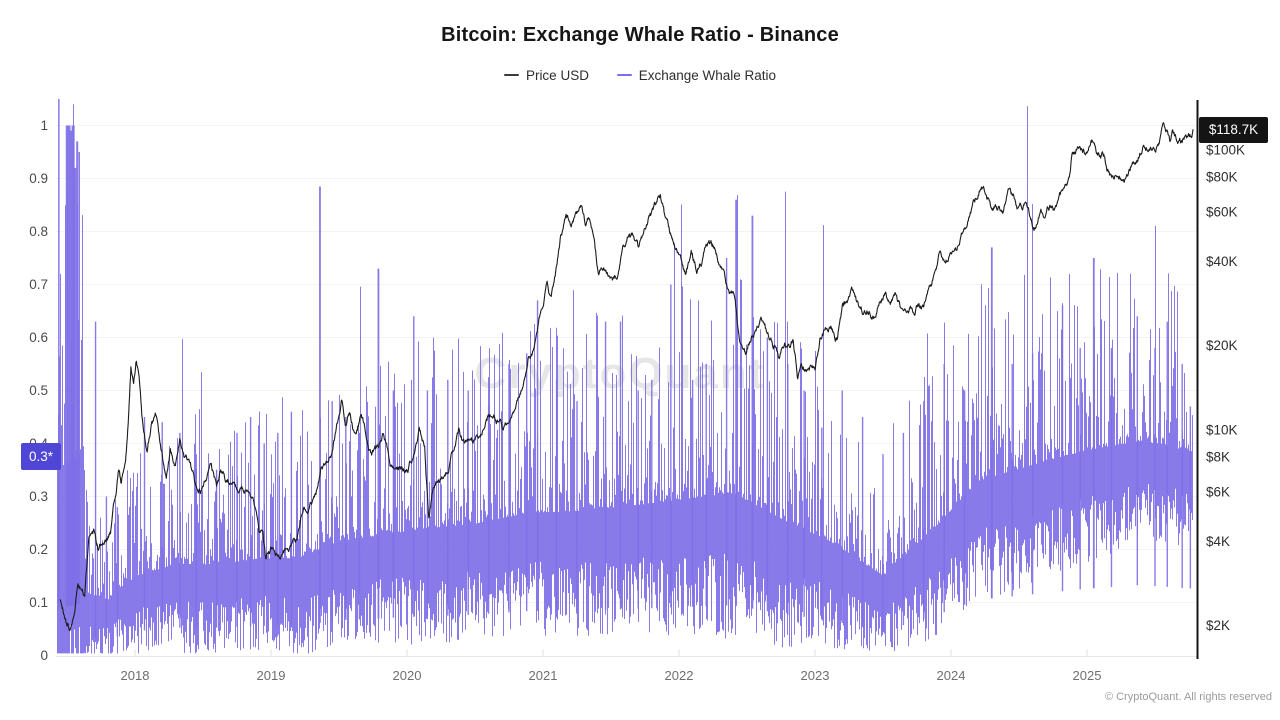 Image resolution: width=1280 pixels, height=720 pixels. I want to click on legend-item-whale-ratio: Exchange Whale Ratio, so click(696, 75).